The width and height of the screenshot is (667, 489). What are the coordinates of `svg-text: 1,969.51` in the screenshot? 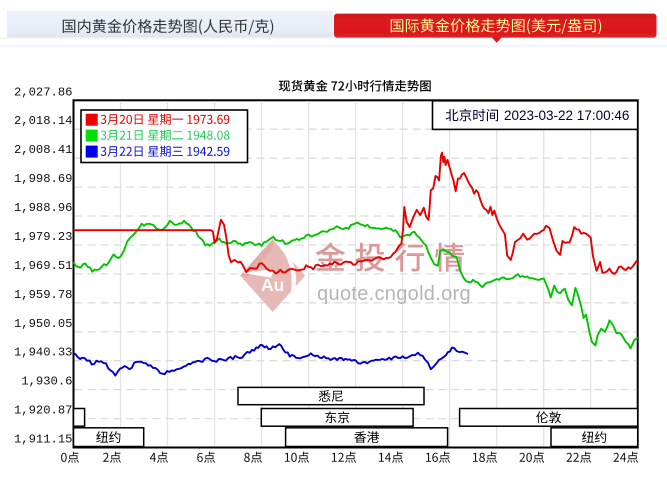 It's located at (43, 266).